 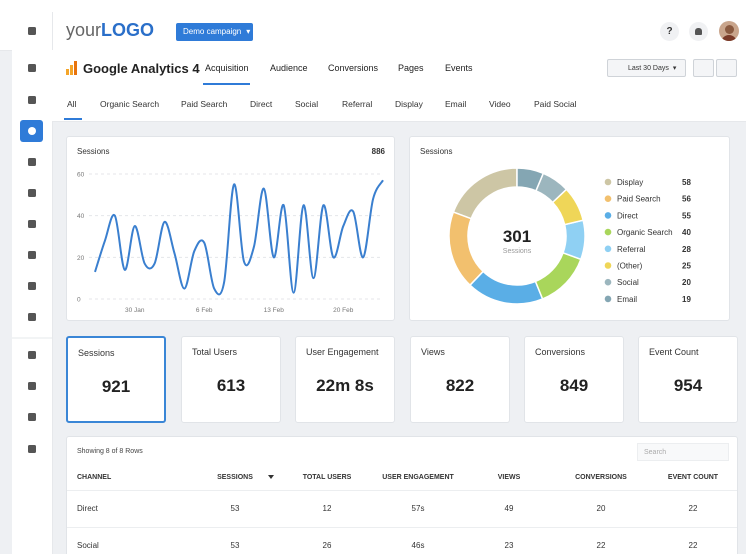 I want to click on legend-value: 28, so click(x=686, y=249).